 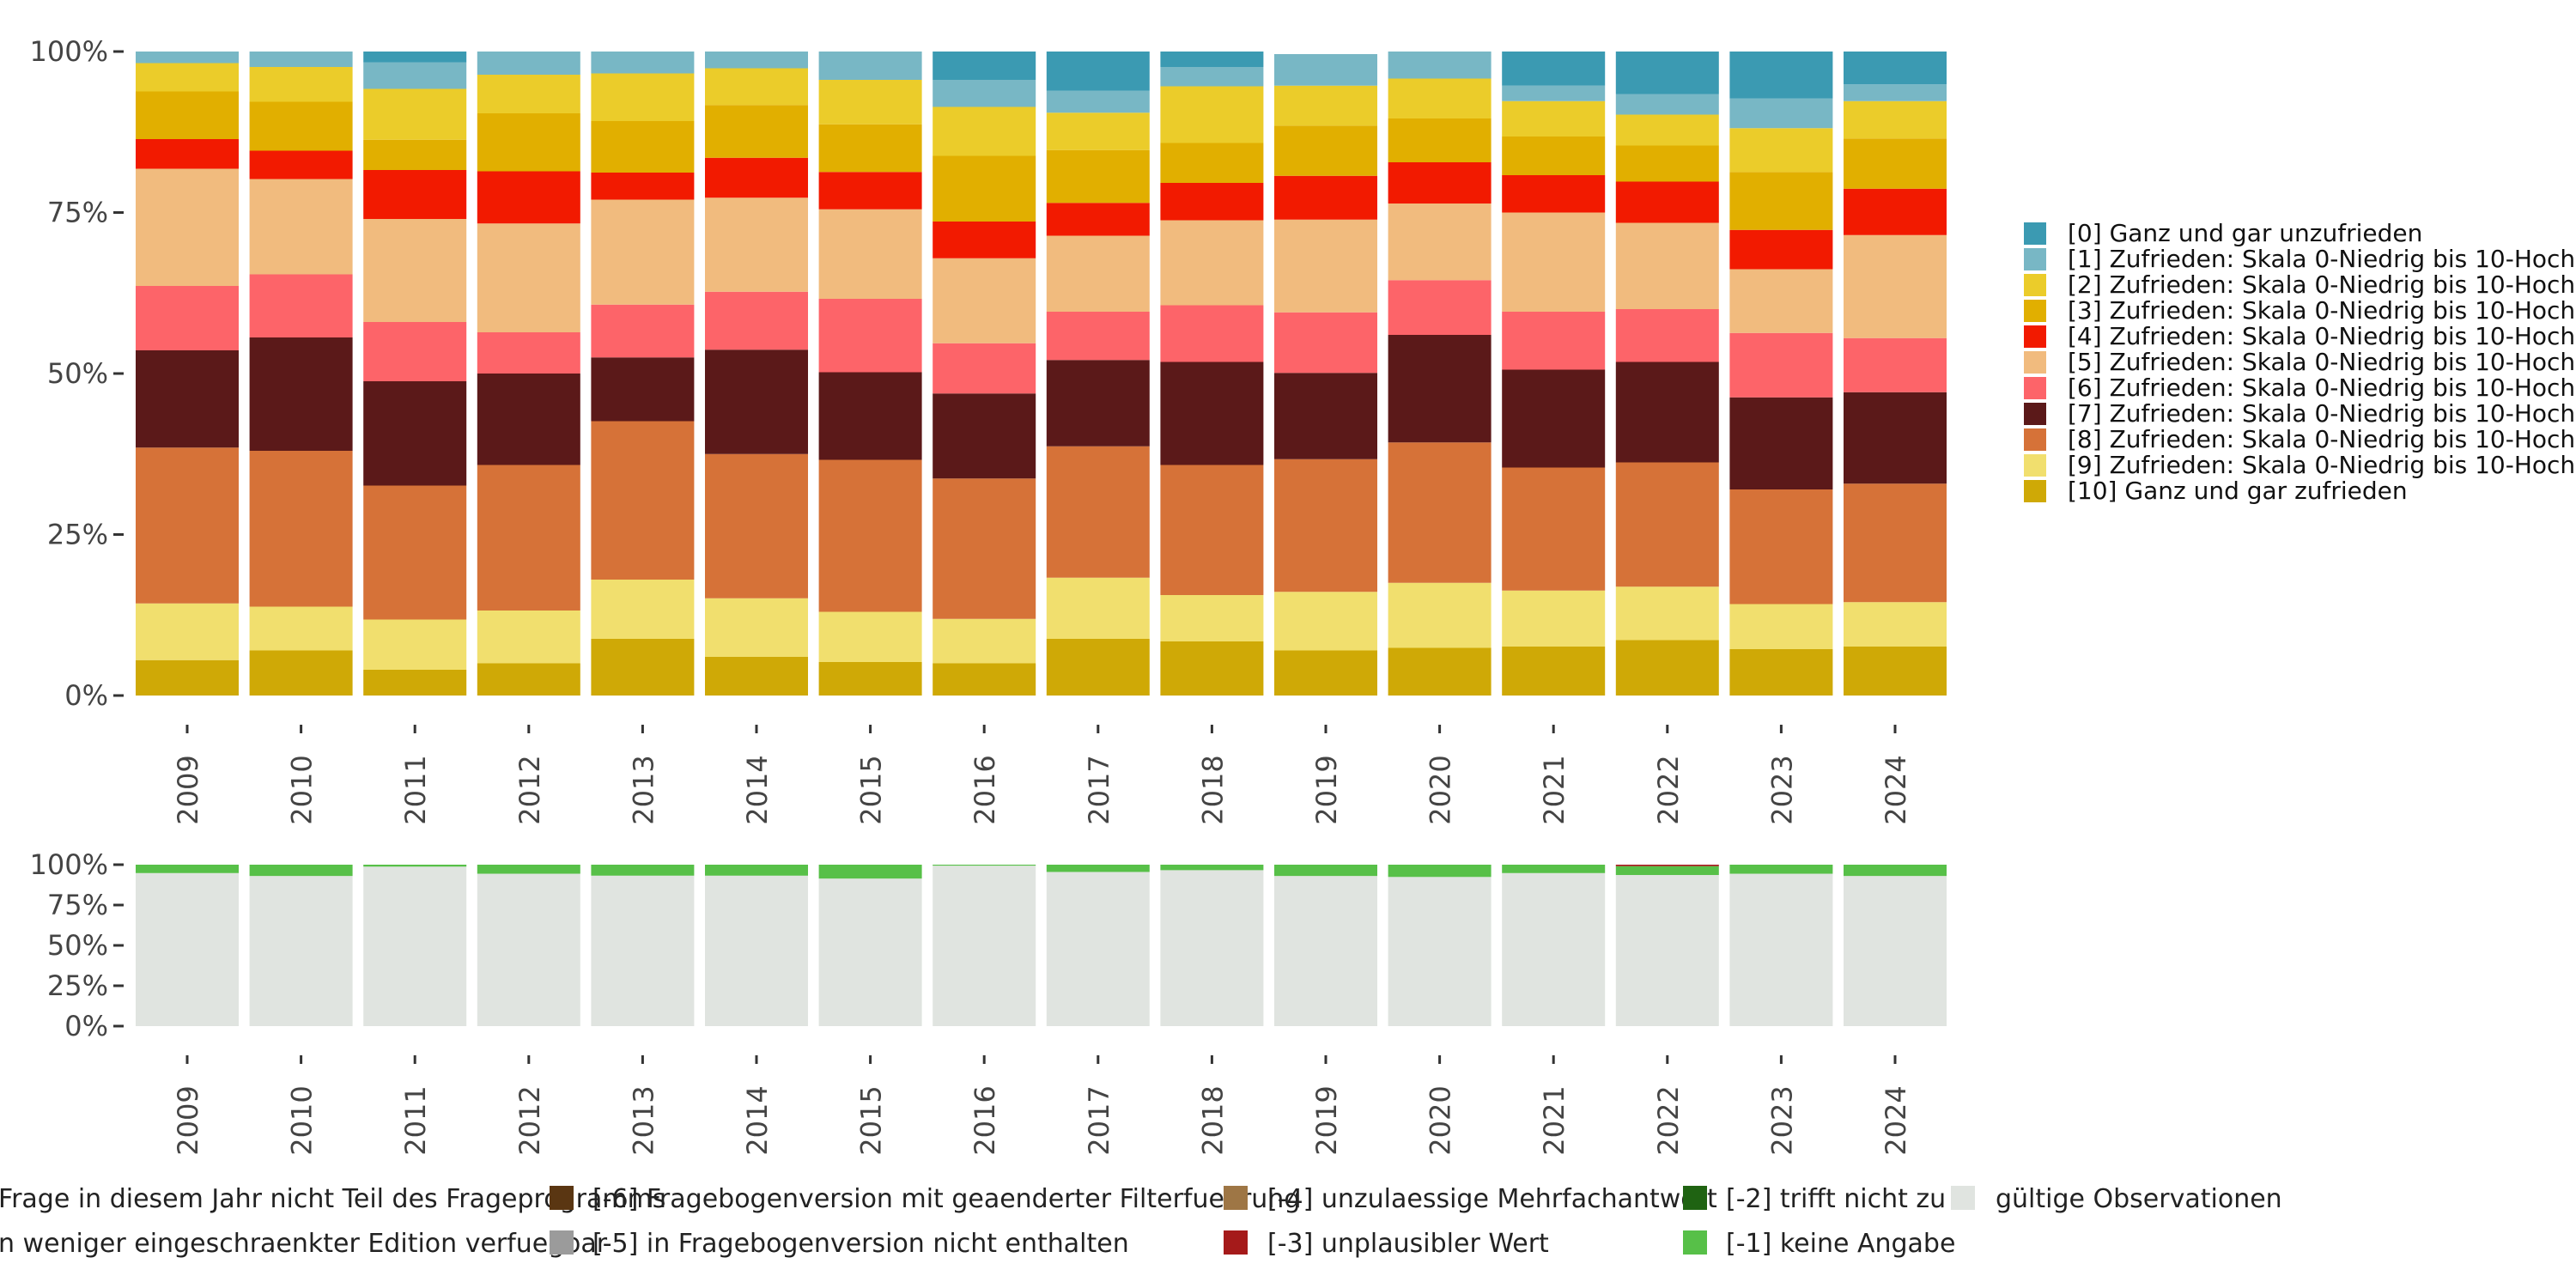 I want to click on bar-segment-2022-s3, so click(x=1667, y=865).